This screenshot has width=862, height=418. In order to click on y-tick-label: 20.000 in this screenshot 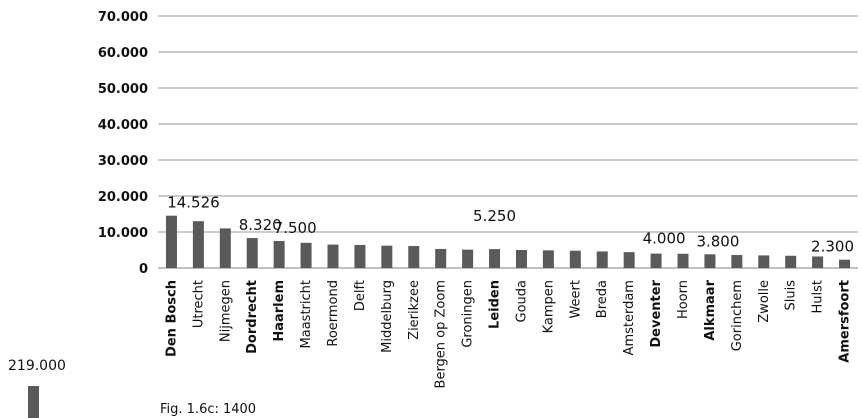, I will do `click(123, 197)`.